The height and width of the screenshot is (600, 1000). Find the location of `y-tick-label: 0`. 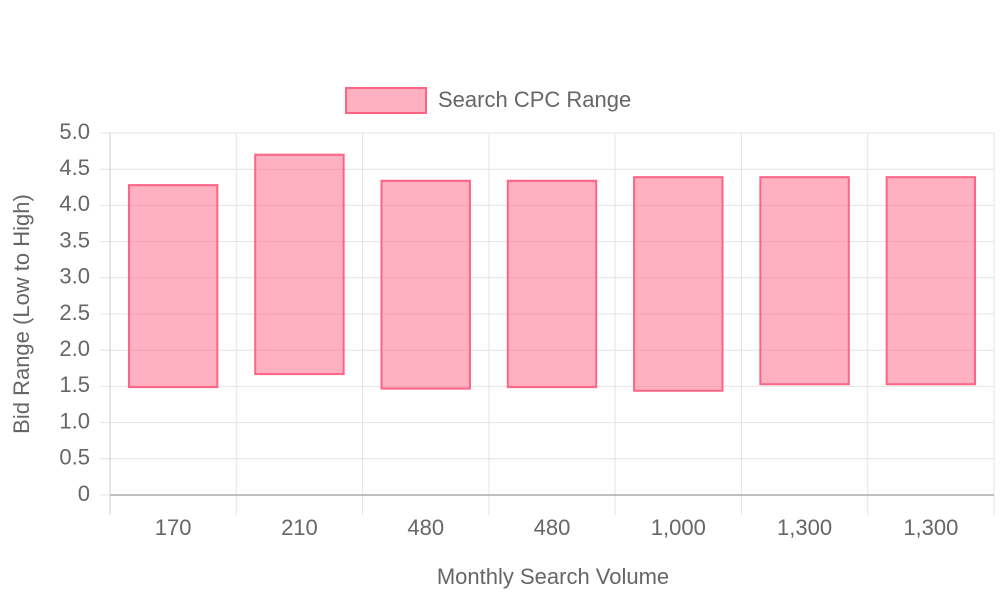

y-tick-label: 0 is located at coordinates (84, 493).